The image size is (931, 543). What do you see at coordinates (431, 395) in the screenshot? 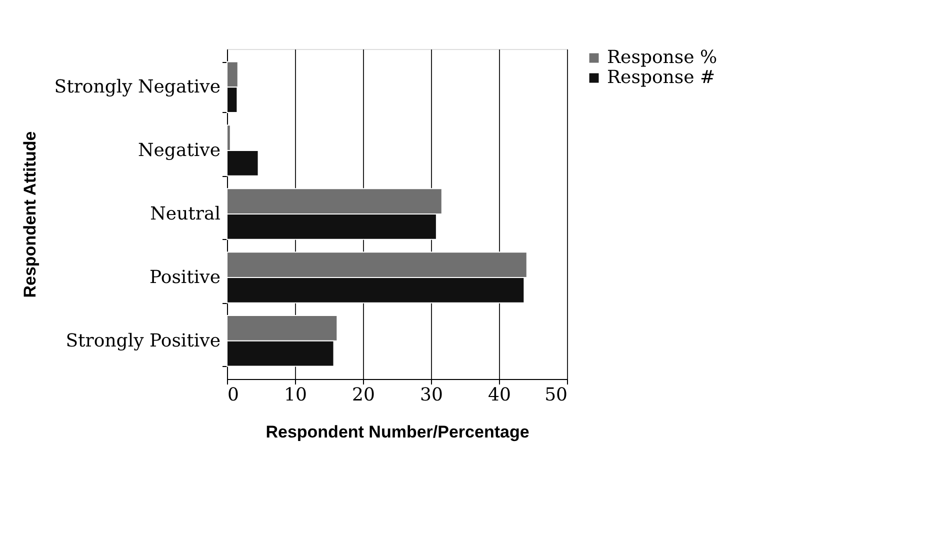
I see `x-tick-label: 30` at bounding box center [431, 395].